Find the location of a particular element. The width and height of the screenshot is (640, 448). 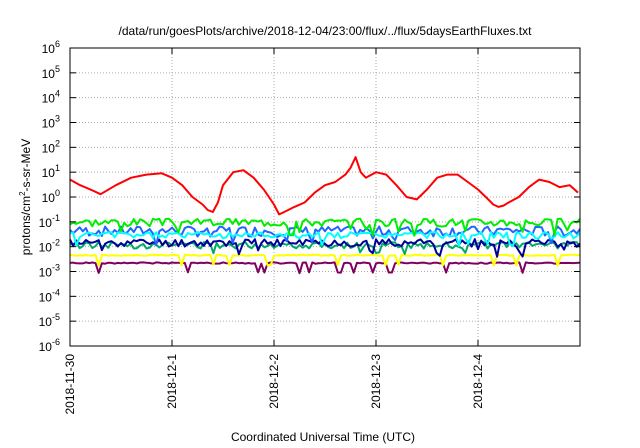

y-tick-label: 10² is located at coordinates (51, 146).